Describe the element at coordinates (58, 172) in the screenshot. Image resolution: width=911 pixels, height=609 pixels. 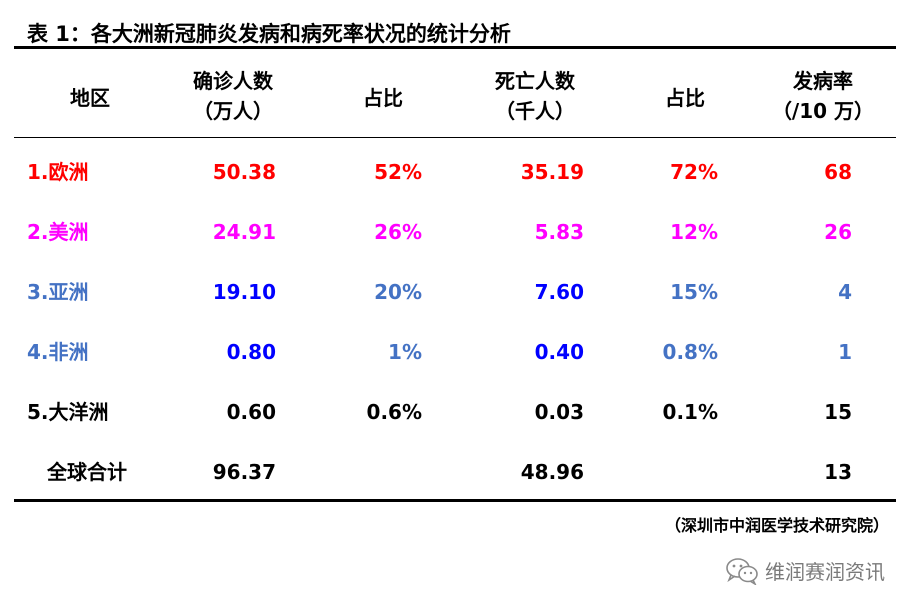
I see `row-region: 1.欧洲` at that location.